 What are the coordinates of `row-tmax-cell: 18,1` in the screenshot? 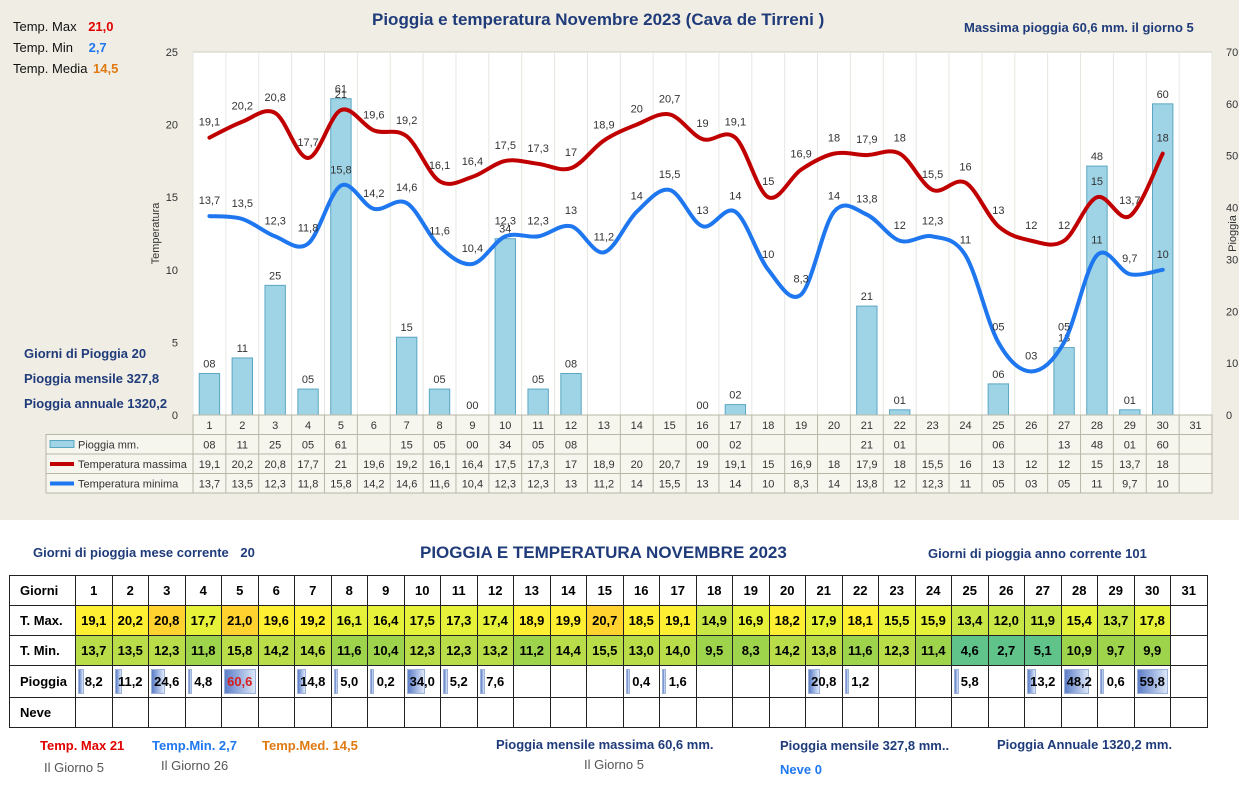 It's located at (860, 620).